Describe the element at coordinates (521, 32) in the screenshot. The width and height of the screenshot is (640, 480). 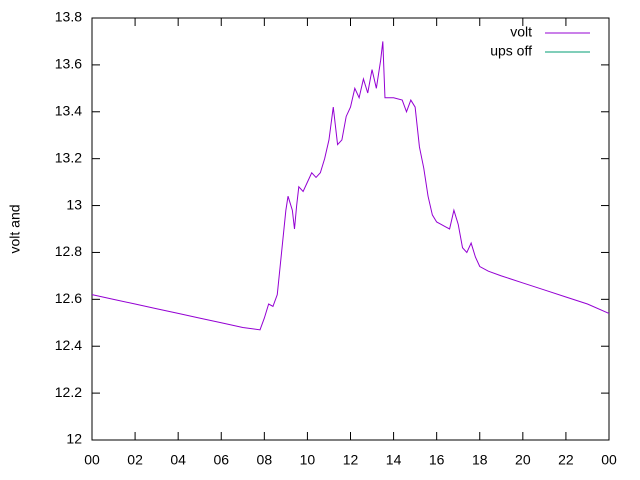
I see `legend-label: volt` at that location.